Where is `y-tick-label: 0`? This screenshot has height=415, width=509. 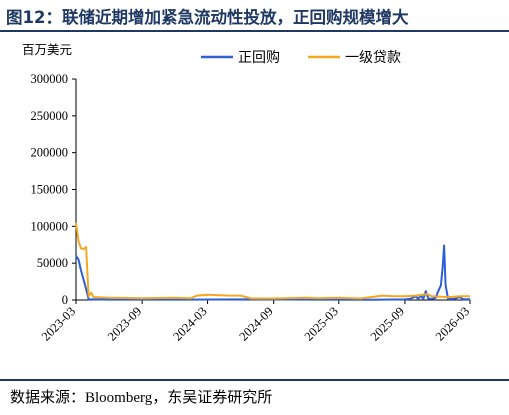
y-tick-label: 0 is located at coordinates (65, 300).